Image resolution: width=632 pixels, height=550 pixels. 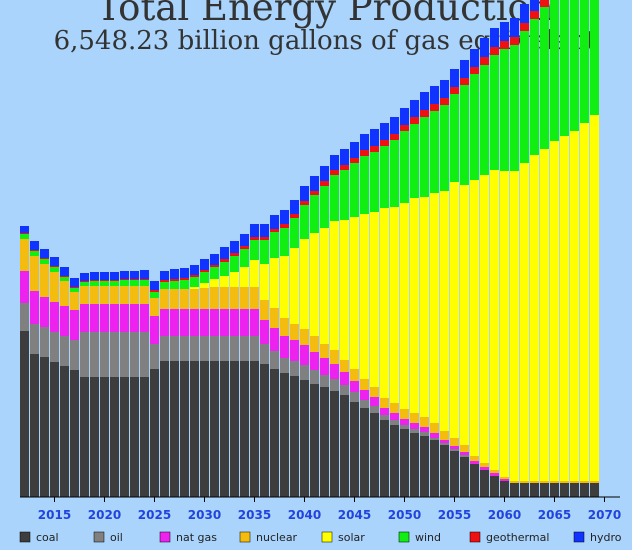 What do you see at coordinates (294, 332) in the screenshot?
I see `bar-segment-nuclear-2039` at bounding box center [294, 332].